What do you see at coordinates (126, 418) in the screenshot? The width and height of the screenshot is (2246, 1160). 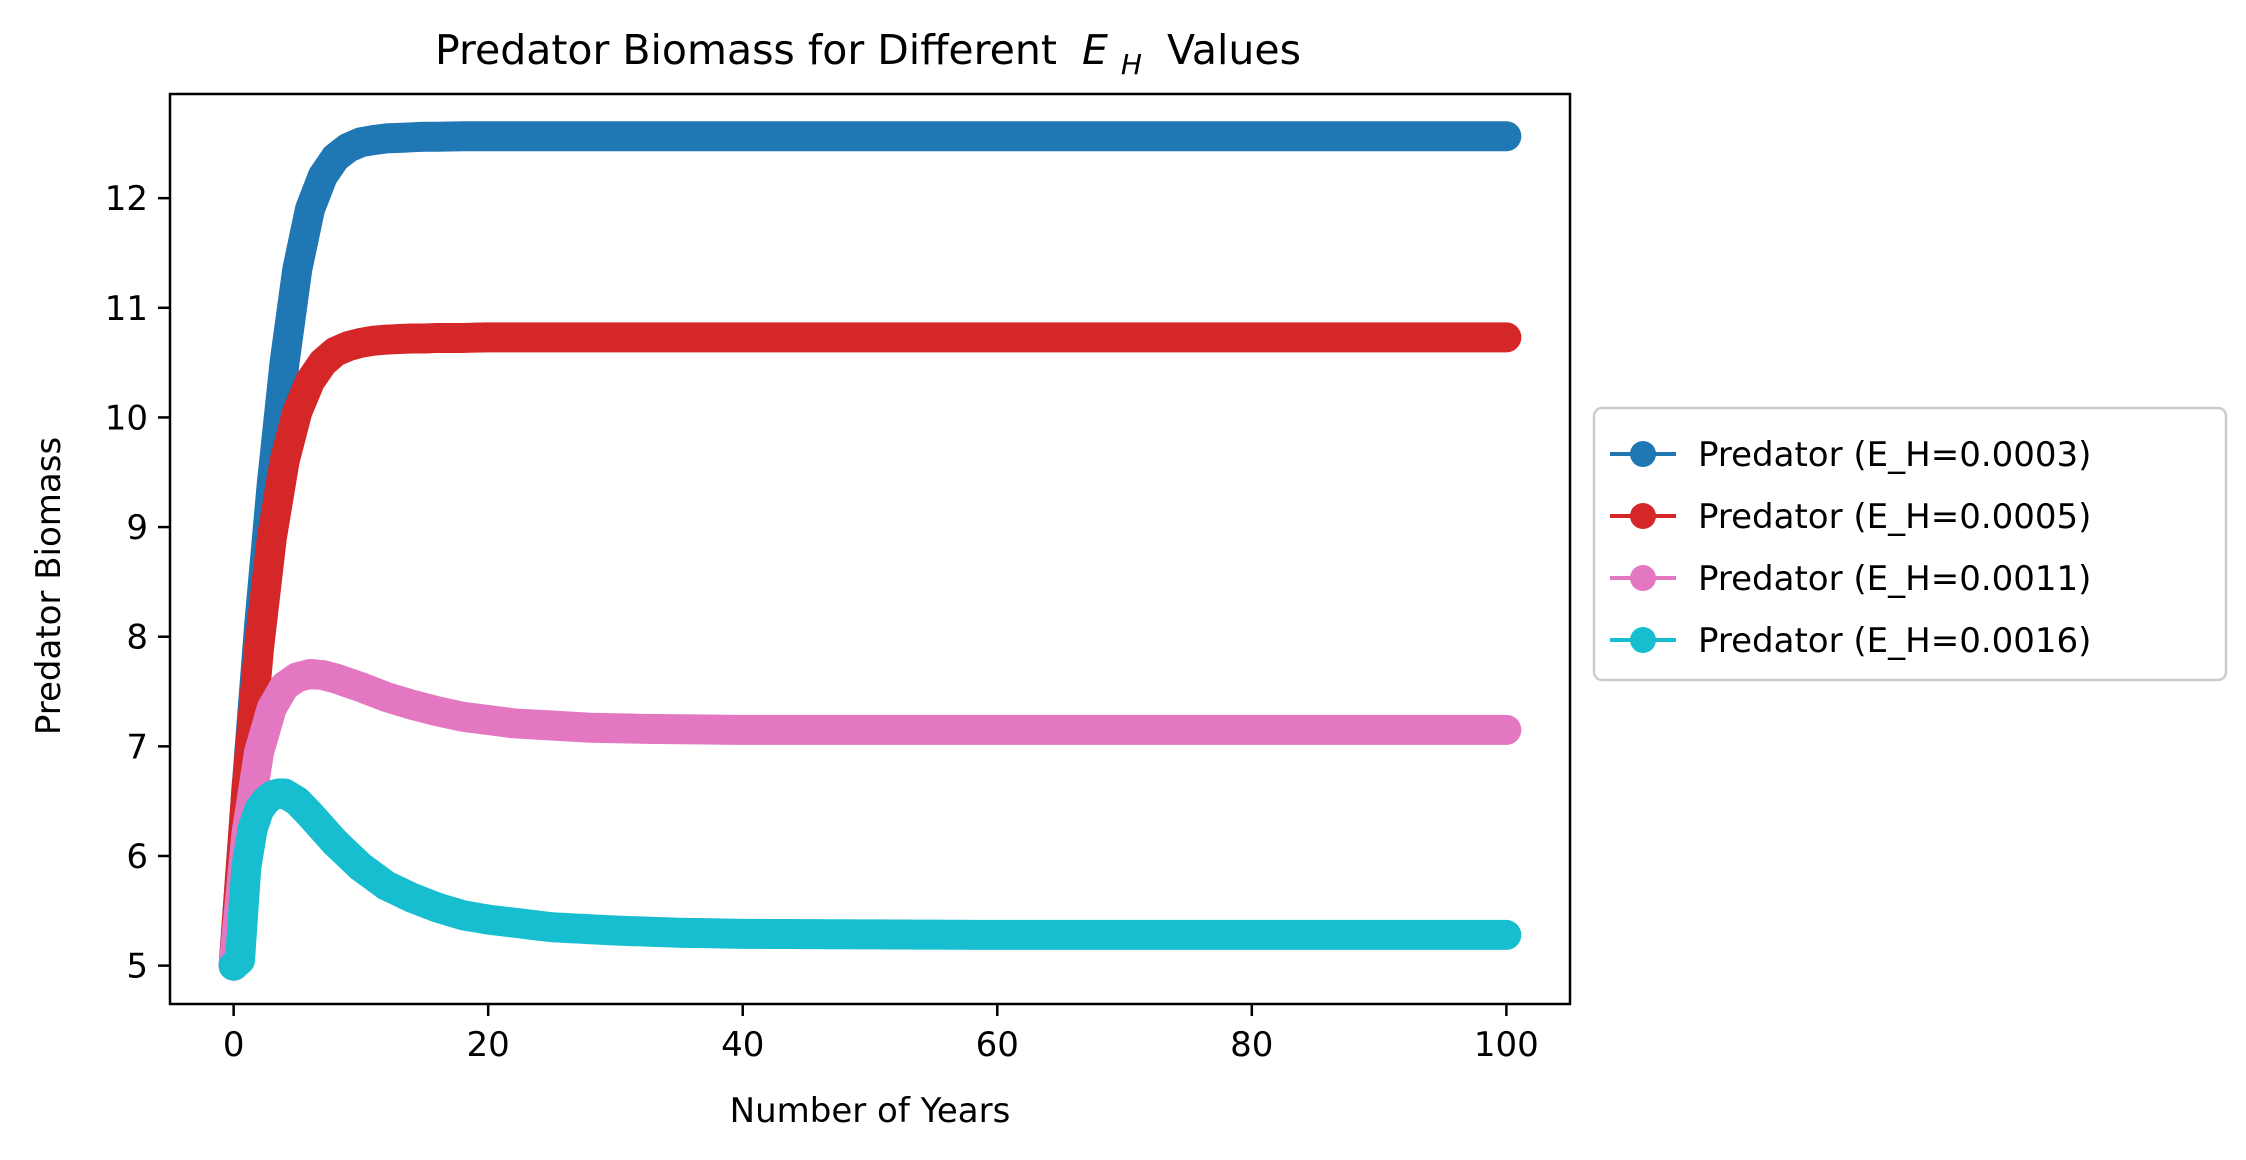 I see `y-tick-label: 10` at bounding box center [126, 418].